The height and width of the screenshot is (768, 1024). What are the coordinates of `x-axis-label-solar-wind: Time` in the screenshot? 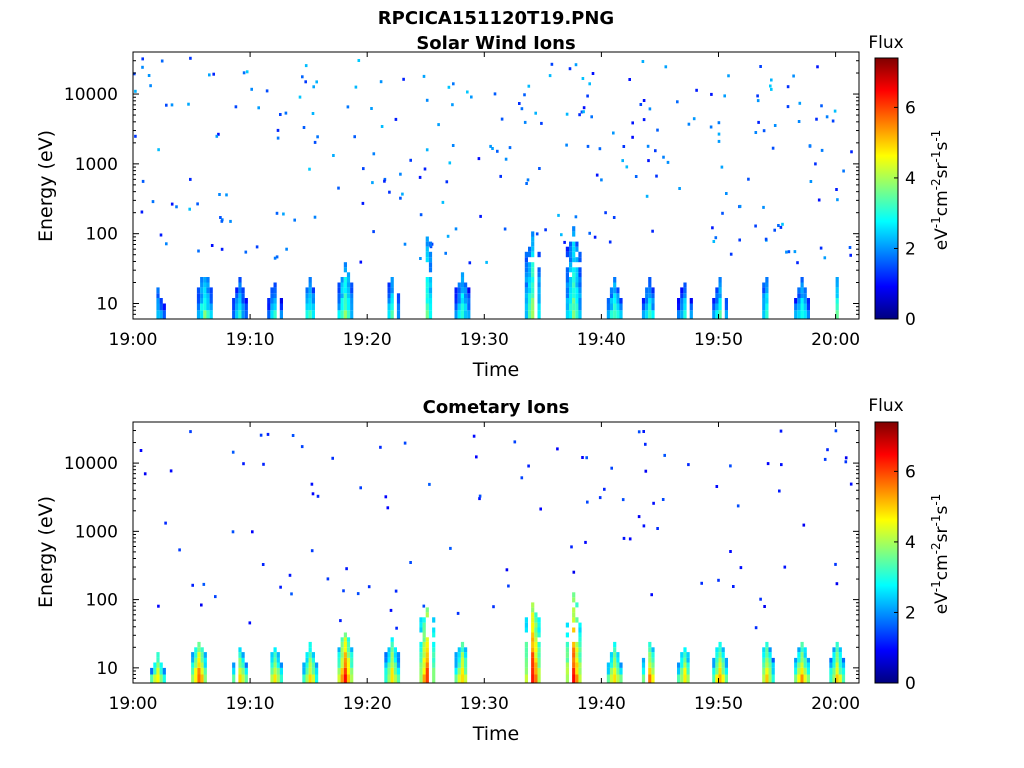 It's located at (496, 370).